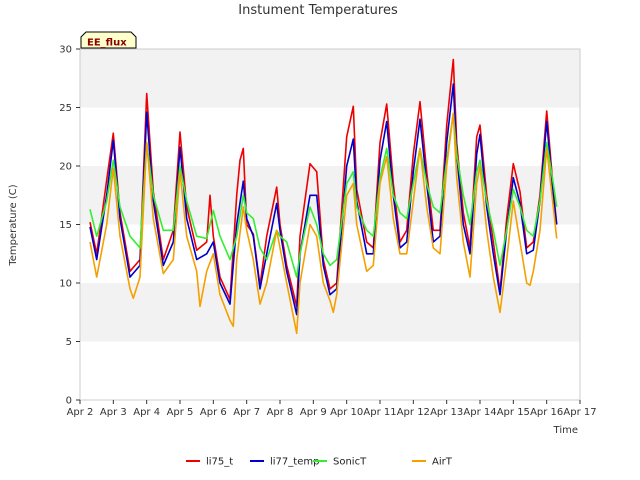  What do you see at coordinates (65, 167) in the screenshot?
I see `y-tick-label: 20` at bounding box center [65, 167].